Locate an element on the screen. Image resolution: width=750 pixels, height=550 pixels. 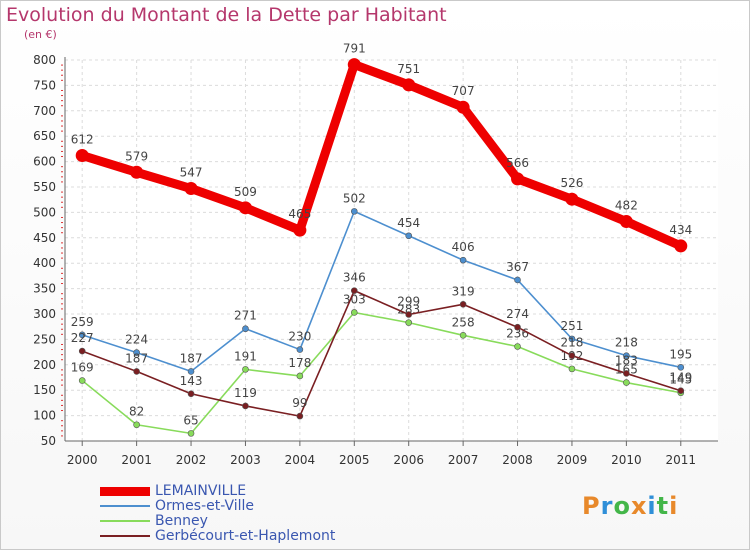
data-label: 751 is located at coordinates (408, 69).